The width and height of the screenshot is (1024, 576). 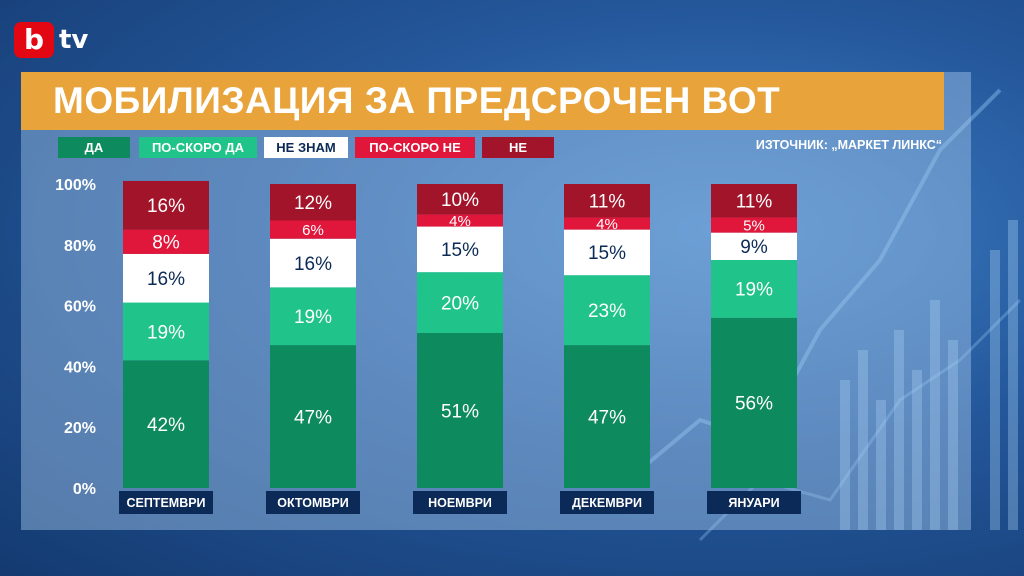 I want to click on legend-label: ДА, so click(x=94, y=147).